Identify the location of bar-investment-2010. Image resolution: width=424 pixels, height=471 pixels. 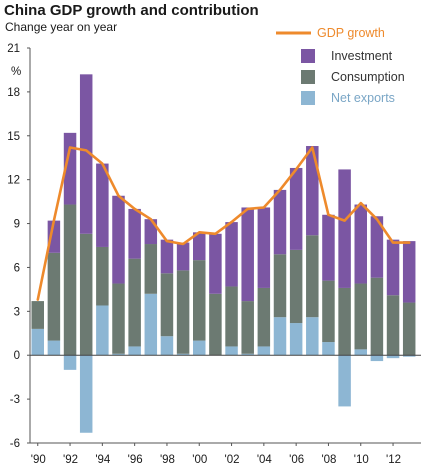
(360, 244).